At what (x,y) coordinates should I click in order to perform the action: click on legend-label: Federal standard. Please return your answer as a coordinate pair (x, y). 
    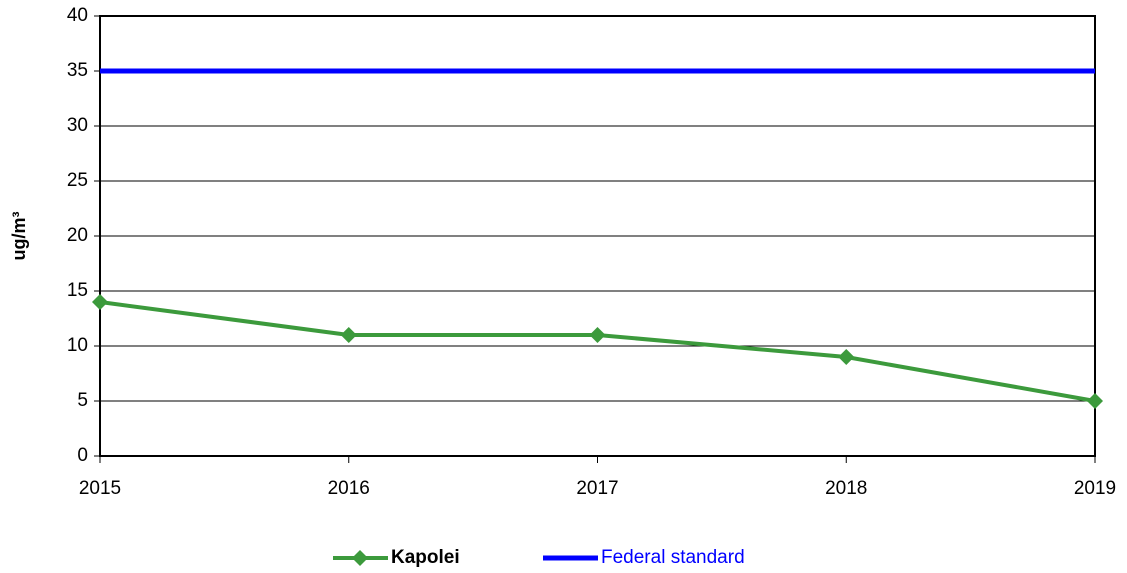
    Looking at the image, I should click on (673, 557).